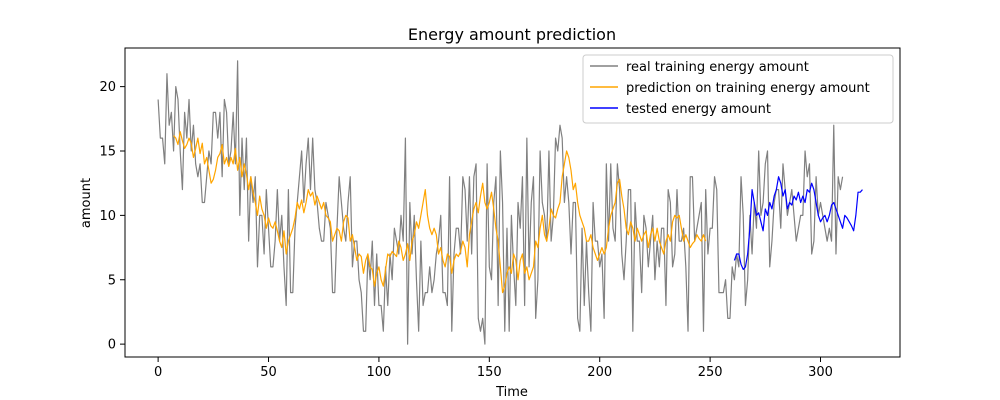  What do you see at coordinates (489, 372) in the screenshot?
I see `x-tick-label: 150` at bounding box center [489, 372].